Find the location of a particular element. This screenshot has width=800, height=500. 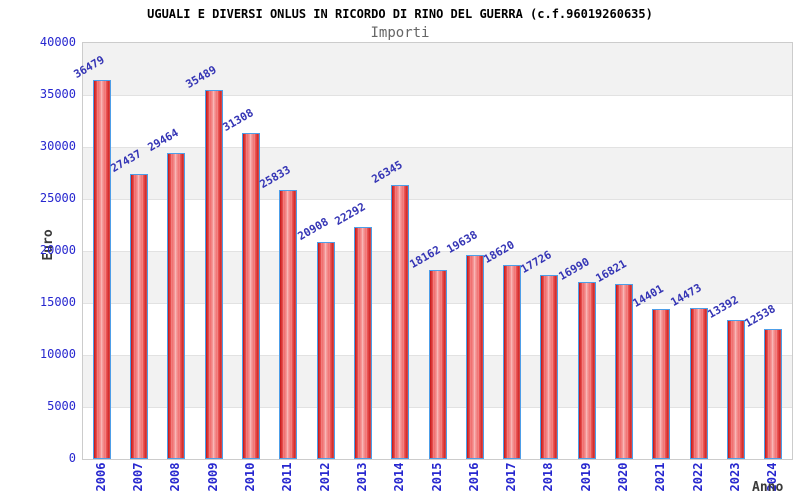

bar-2009 is located at coordinates (213, 274).